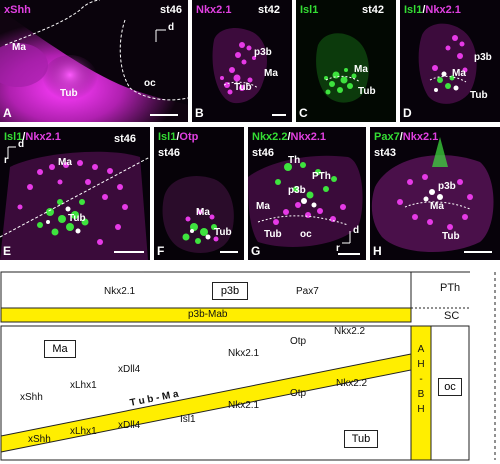 The image size is (500, 464). Describe the element at coordinates (199, 113) in the screenshot. I see `panel-letter: B` at that location.